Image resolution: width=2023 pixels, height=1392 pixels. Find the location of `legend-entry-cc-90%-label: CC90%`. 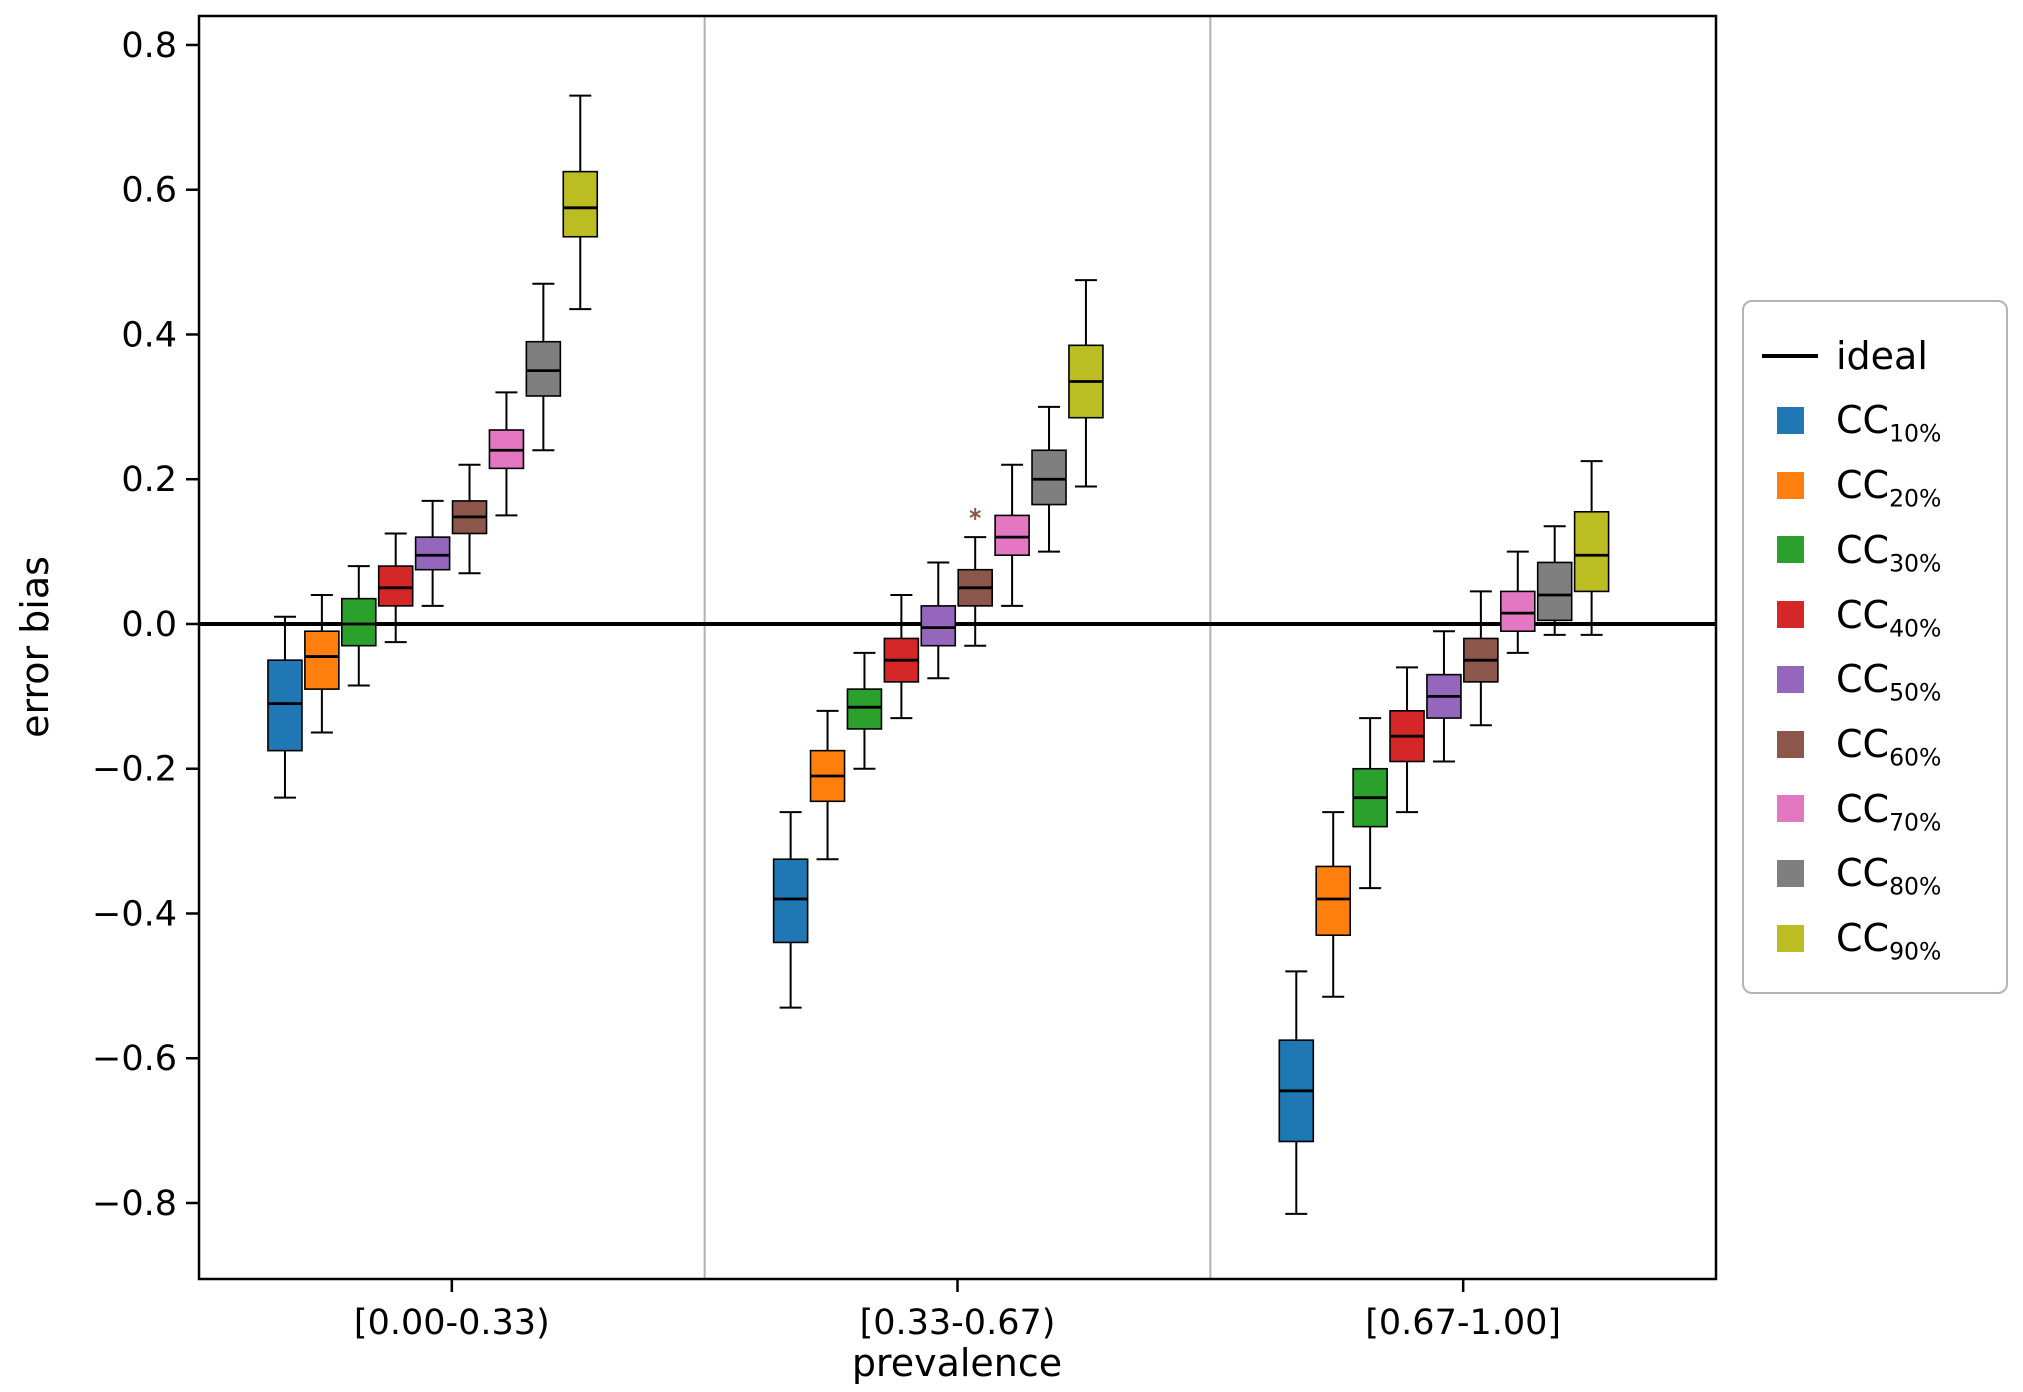

legend-entry-cc-90%-label: CC90% is located at coordinates (1889, 941).